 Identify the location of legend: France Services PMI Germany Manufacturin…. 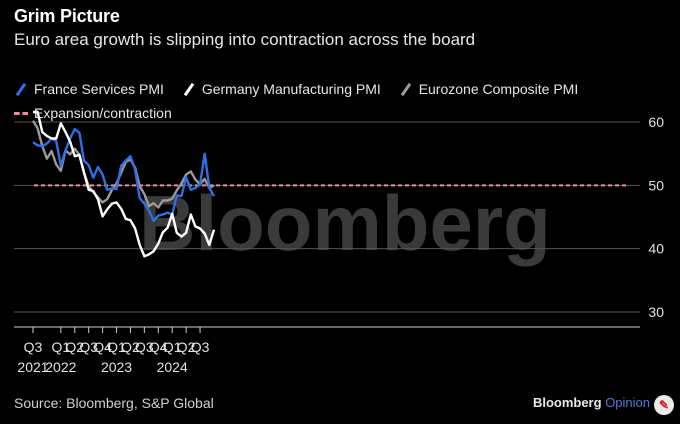
(339, 100).